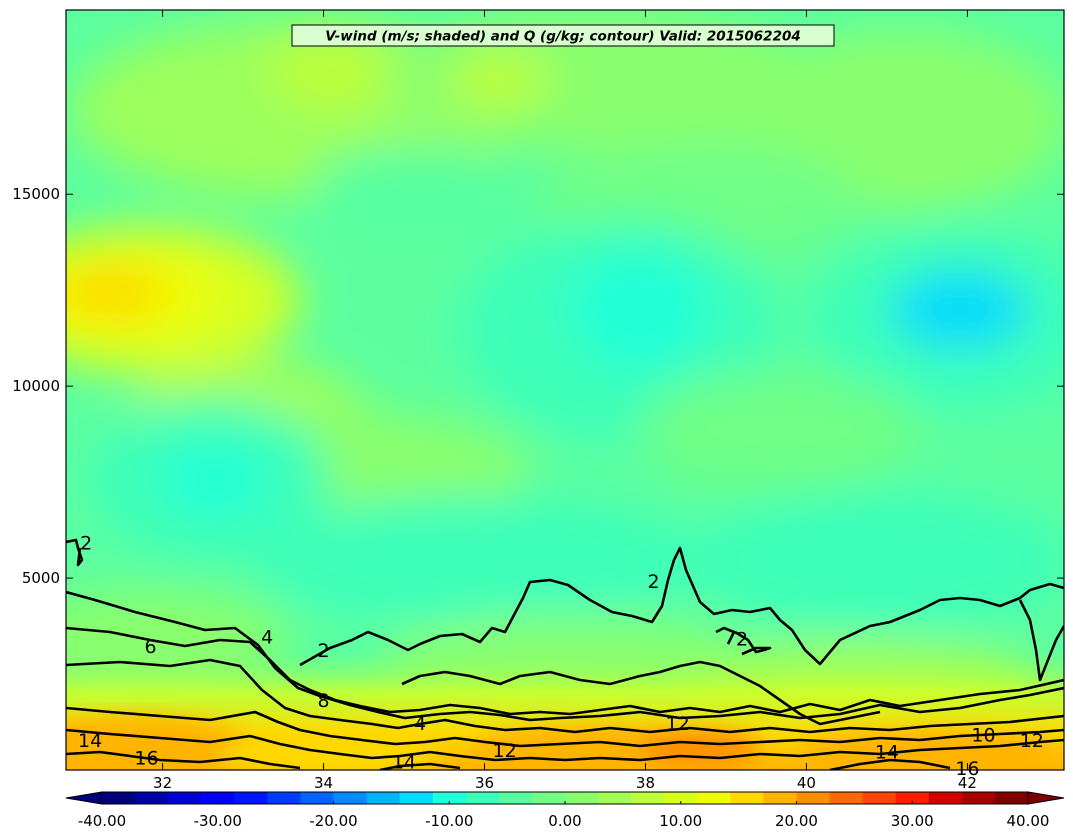 Image resolution: width=1073 pixels, height=838 pixels. What do you see at coordinates (484, 783) in the screenshot?
I see `x-tick-label: 36` at bounding box center [484, 783].